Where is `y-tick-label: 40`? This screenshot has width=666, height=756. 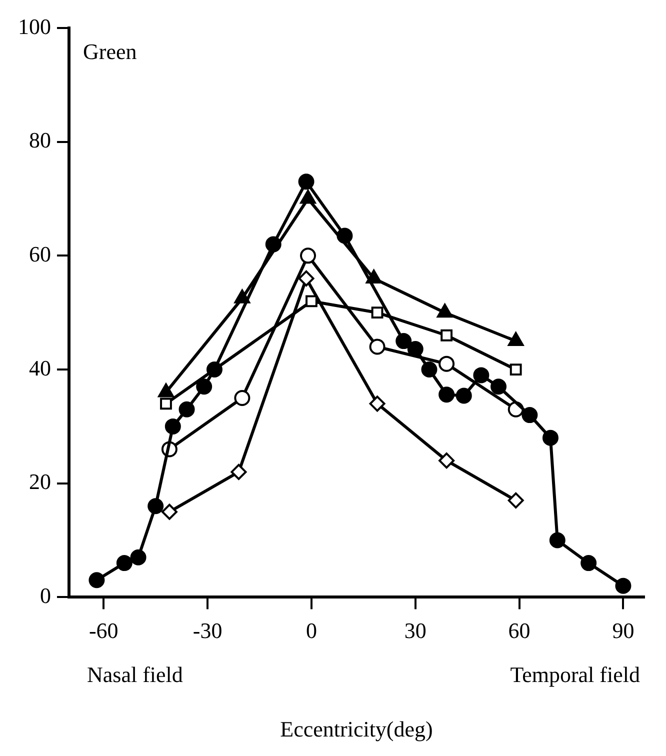 y-tick-label: 40 is located at coordinates (40, 367).